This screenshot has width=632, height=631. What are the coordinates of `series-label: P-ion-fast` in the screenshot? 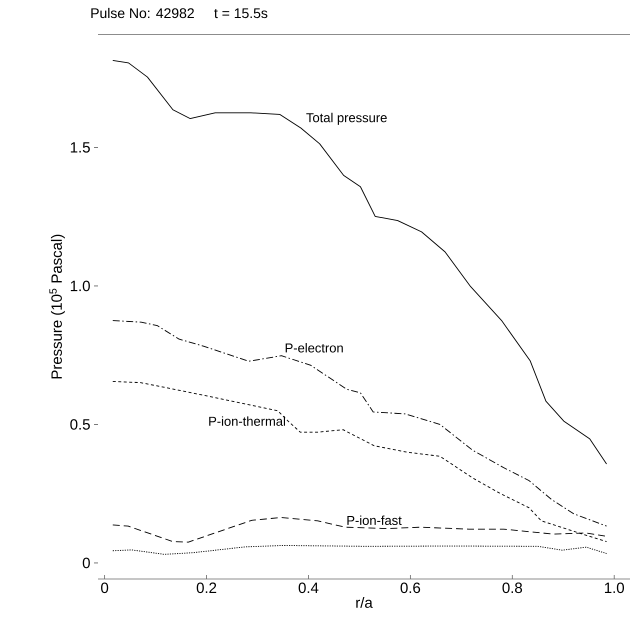 It's located at (374, 520).